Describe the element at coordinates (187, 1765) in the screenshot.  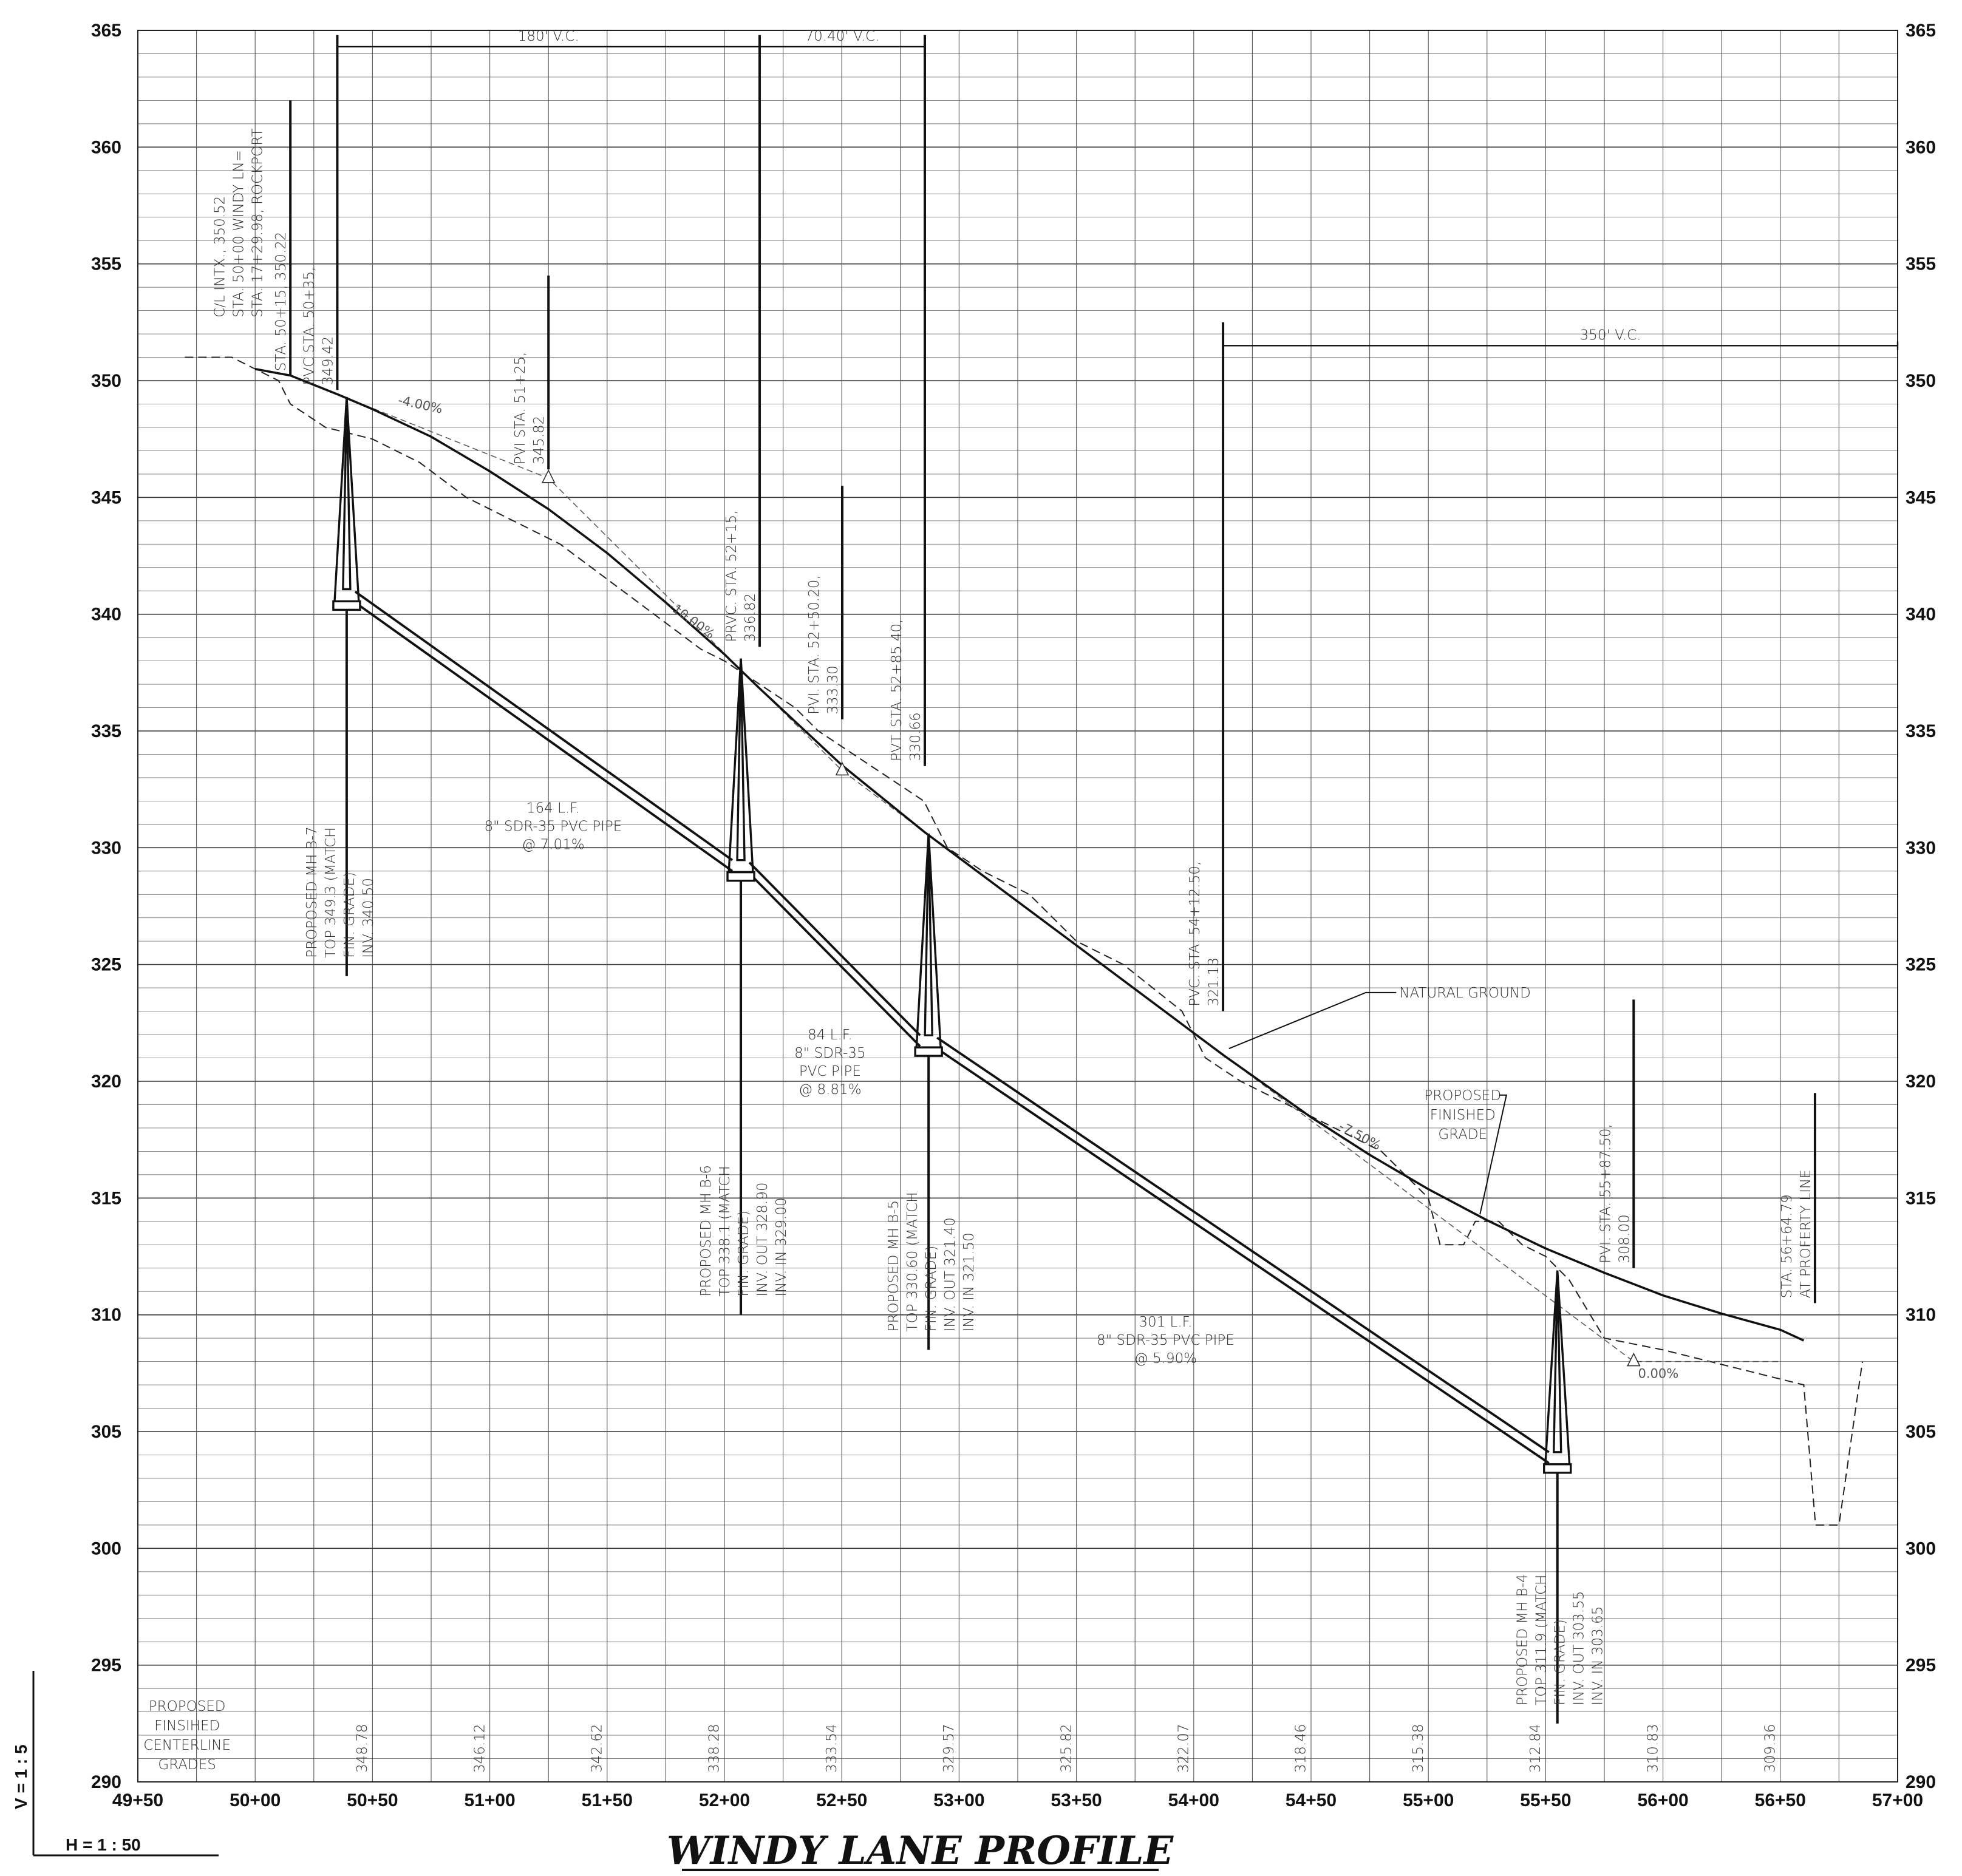
I see `centerline-grades-heading: GRADES` at that location.